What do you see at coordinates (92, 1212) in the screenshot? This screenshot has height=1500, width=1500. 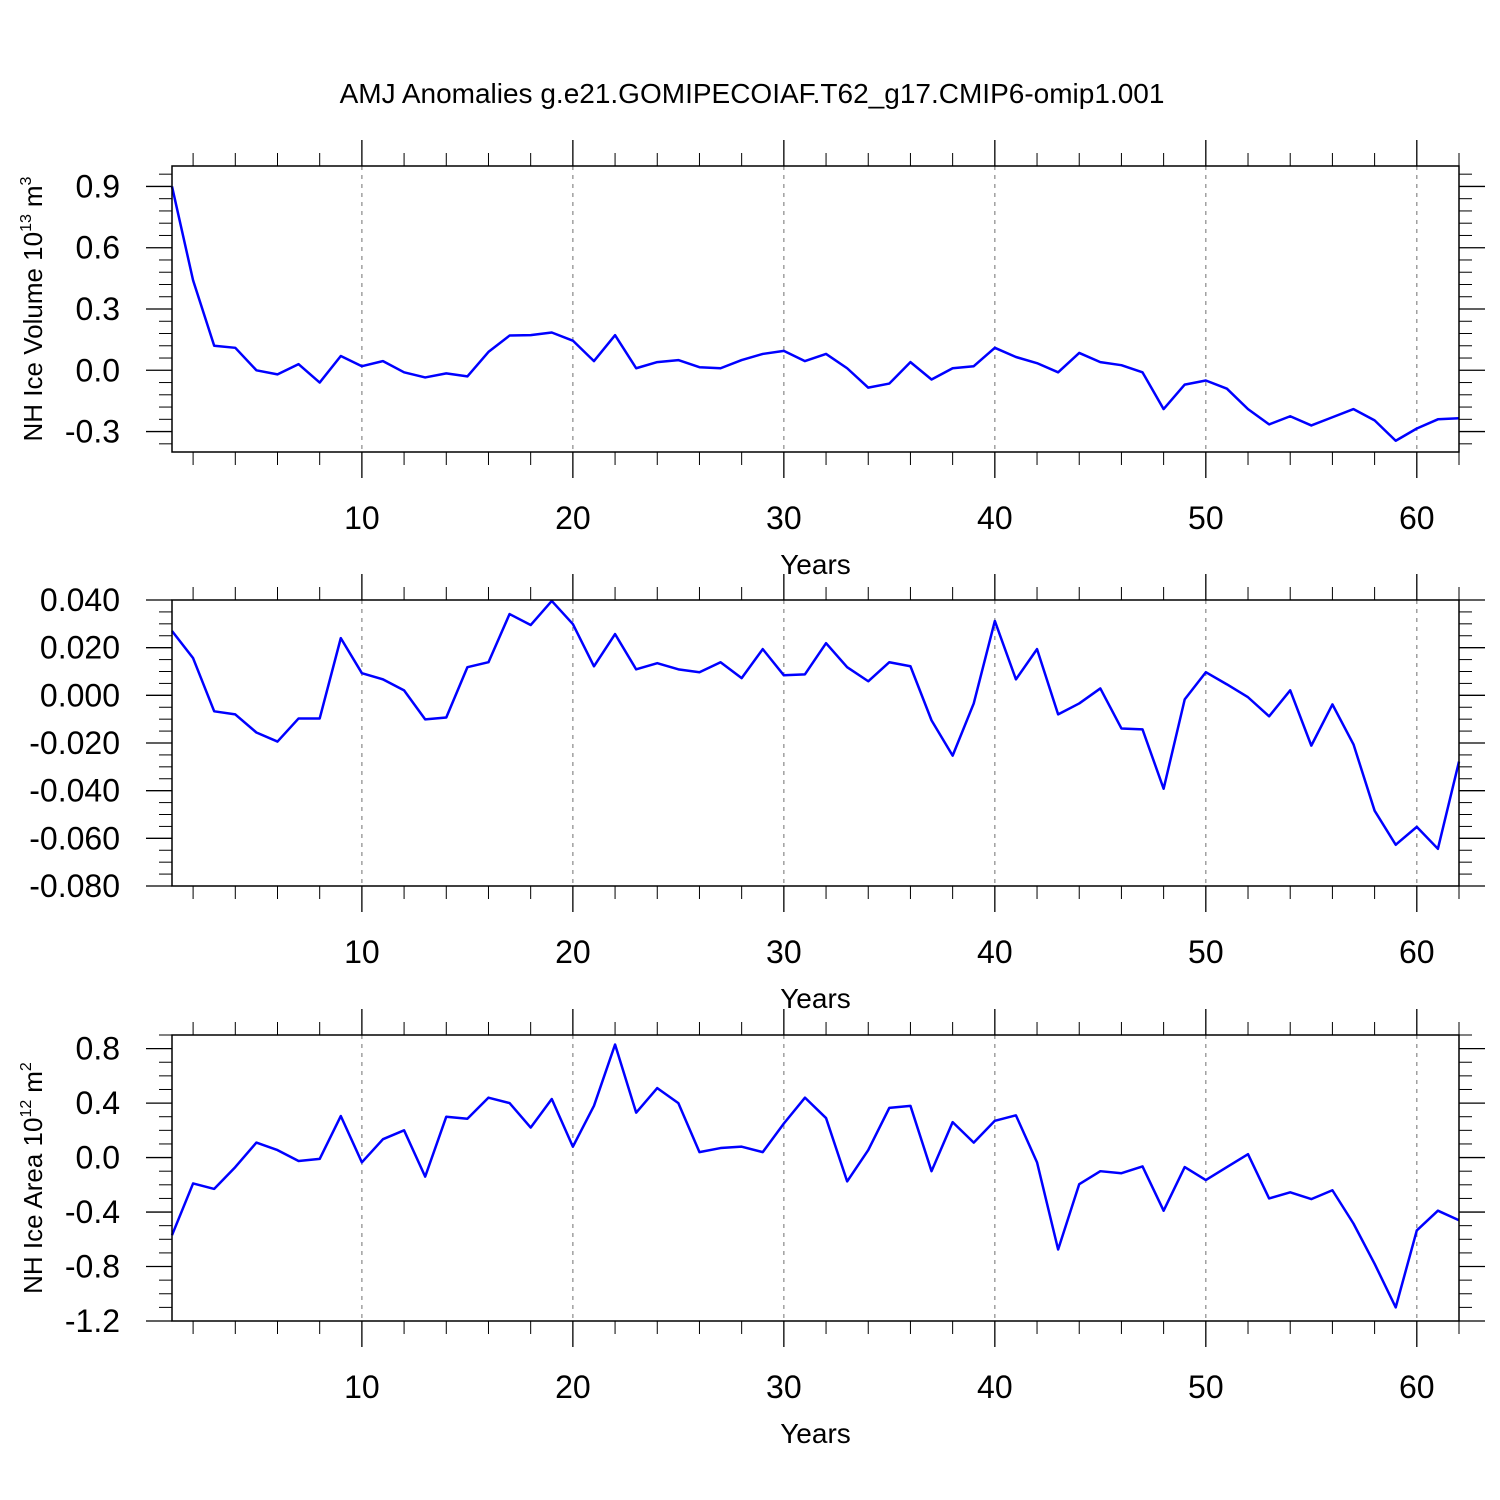 I see `y-tick-label: -0.4` at bounding box center [92, 1212].